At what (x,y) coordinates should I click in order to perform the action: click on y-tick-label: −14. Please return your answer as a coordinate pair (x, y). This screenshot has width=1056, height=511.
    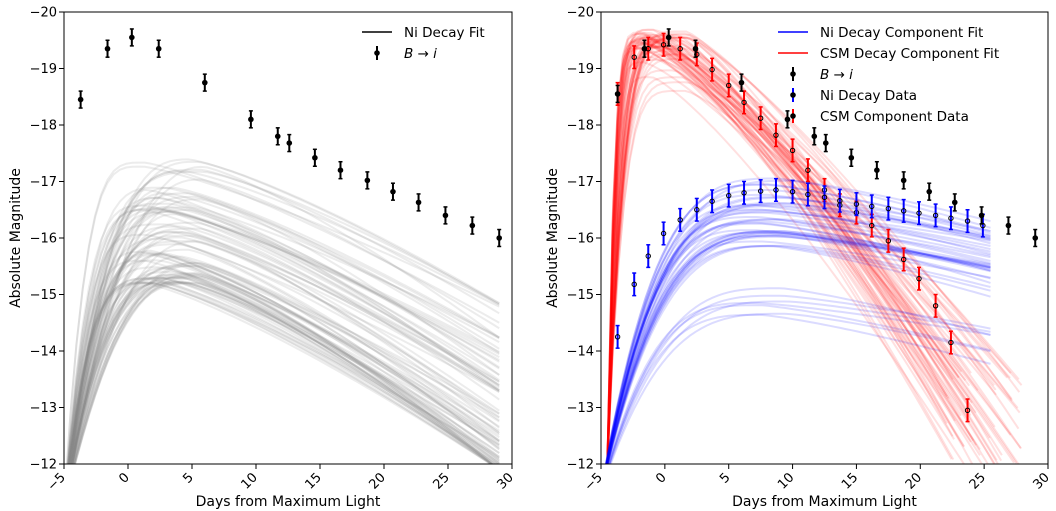
    Looking at the image, I should click on (43, 352).